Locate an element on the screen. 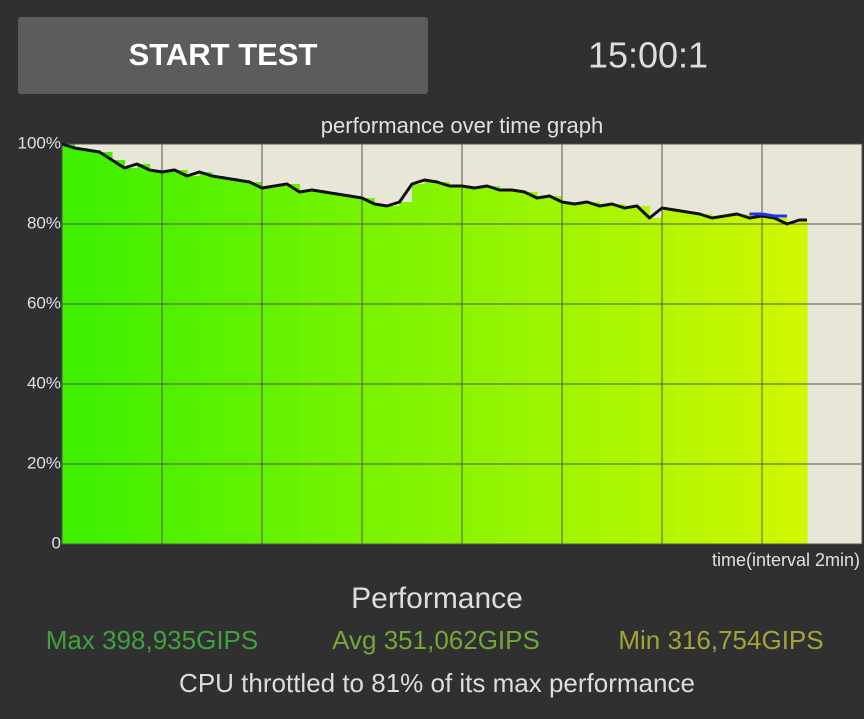  y-tick-label: 20% is located at coordinates (44, 462).